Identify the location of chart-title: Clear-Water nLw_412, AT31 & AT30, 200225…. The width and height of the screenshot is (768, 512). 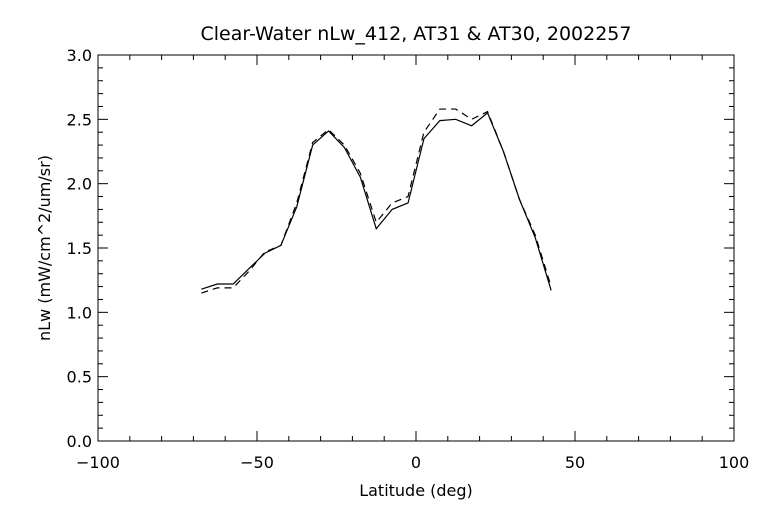
(416, 34).